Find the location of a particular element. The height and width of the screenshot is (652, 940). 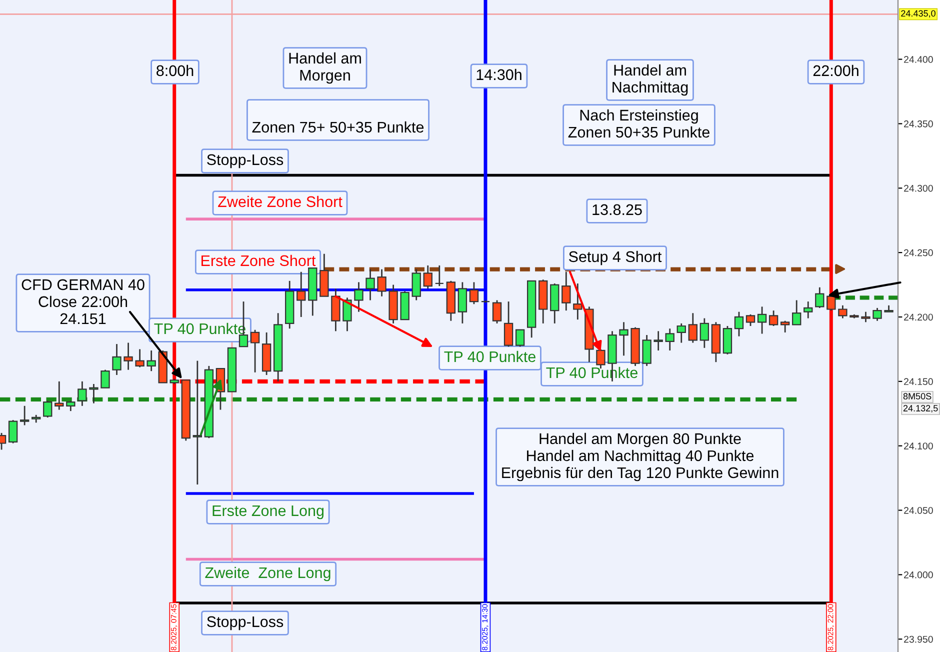

y-tick-label: 24.200 is located at coordinates (918, 317).